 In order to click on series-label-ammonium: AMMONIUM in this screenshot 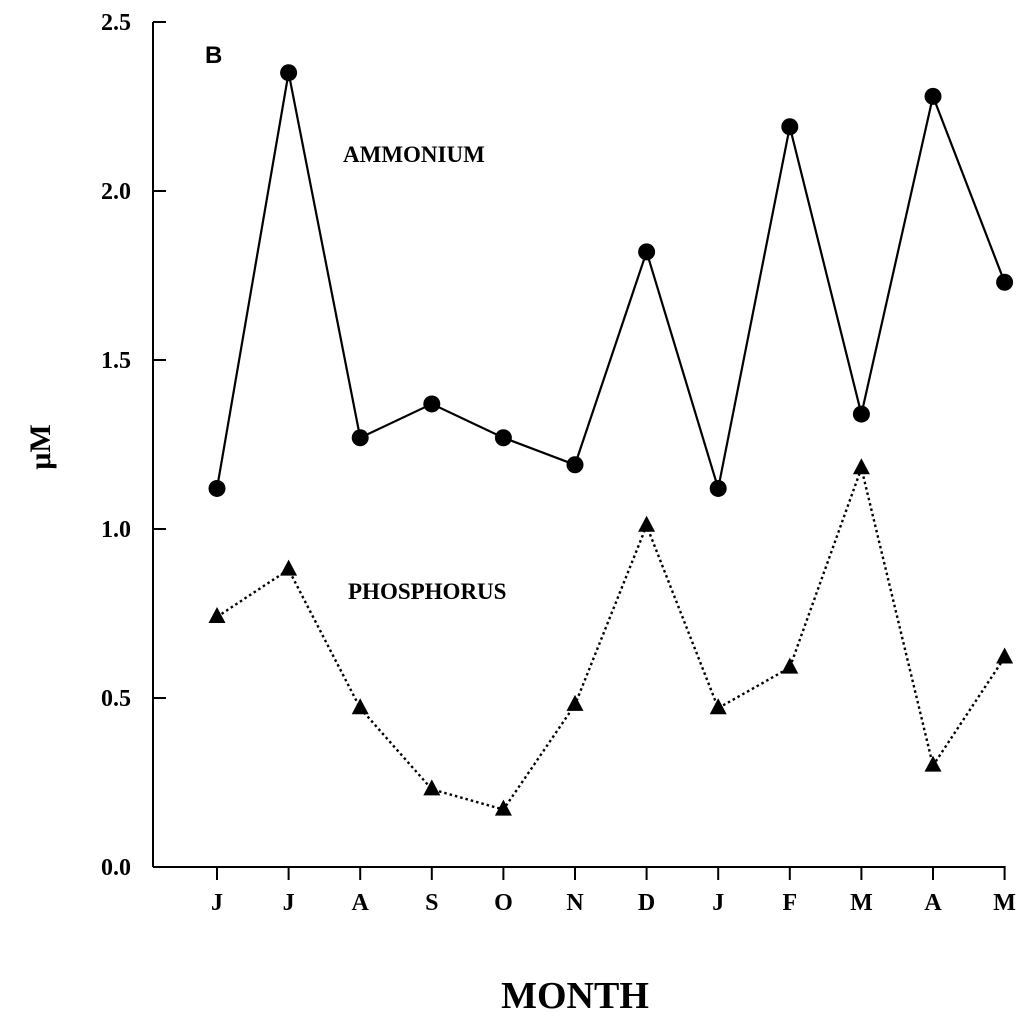, I will do `click(414, 154)`.